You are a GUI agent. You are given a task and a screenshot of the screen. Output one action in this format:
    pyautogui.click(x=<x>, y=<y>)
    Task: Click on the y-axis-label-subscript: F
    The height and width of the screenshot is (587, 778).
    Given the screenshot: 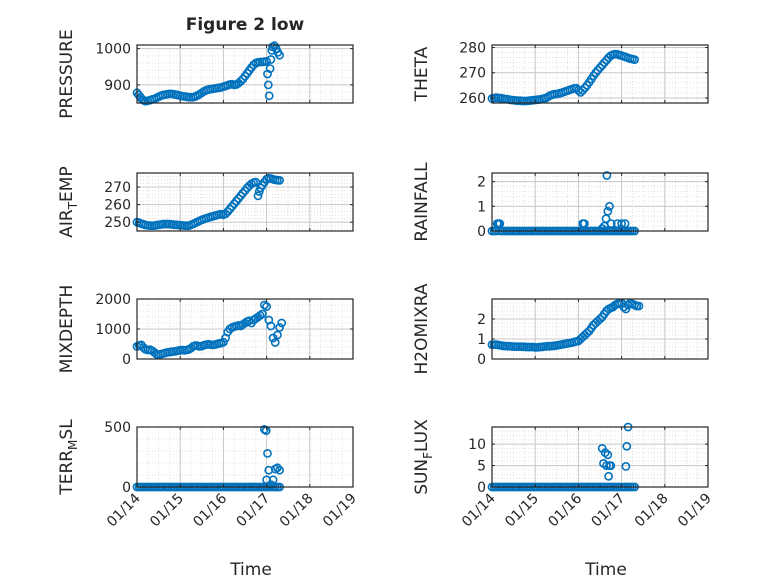 What is the action you would take?
    pyautogui.click(x=428, y=455)
    